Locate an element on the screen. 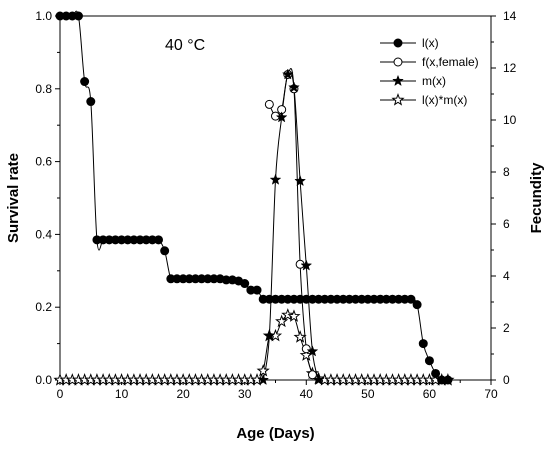 This screenshot has height=452, width=550. x-tick-label: 70 is located at coordinates (491, 394).